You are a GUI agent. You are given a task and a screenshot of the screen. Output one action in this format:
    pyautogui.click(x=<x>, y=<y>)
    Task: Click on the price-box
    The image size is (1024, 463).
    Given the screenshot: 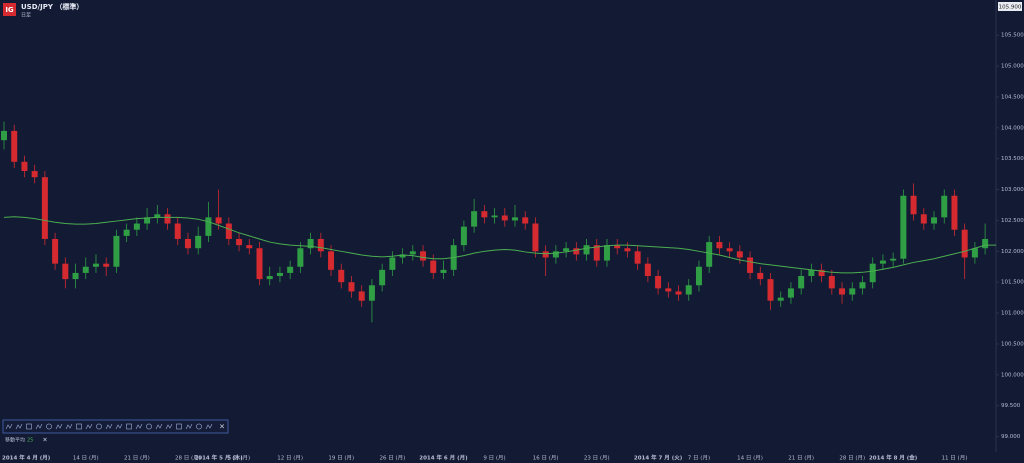 What is the action you would take?
    pyautogui.click(x=1010, y=6)
    